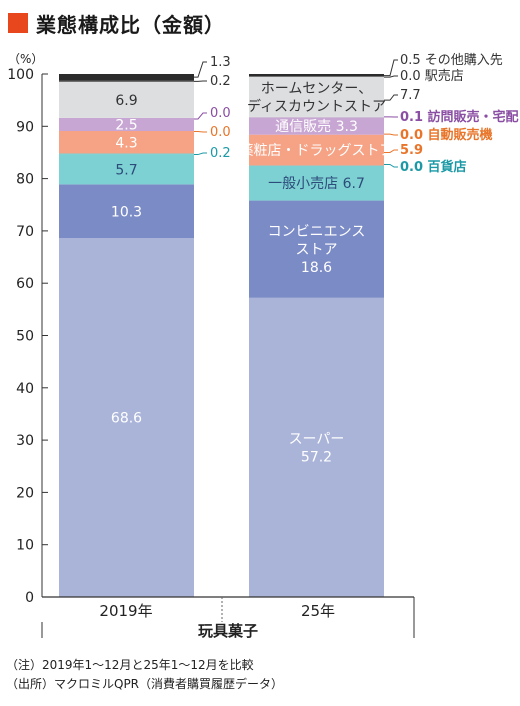 This screenshot has width=520, height=706. What do you see at coordinates (459, 117) in the screenshot?
I see `annotation-label: 0.1 訪問販売・宅配` at bounding box center [459, 117].